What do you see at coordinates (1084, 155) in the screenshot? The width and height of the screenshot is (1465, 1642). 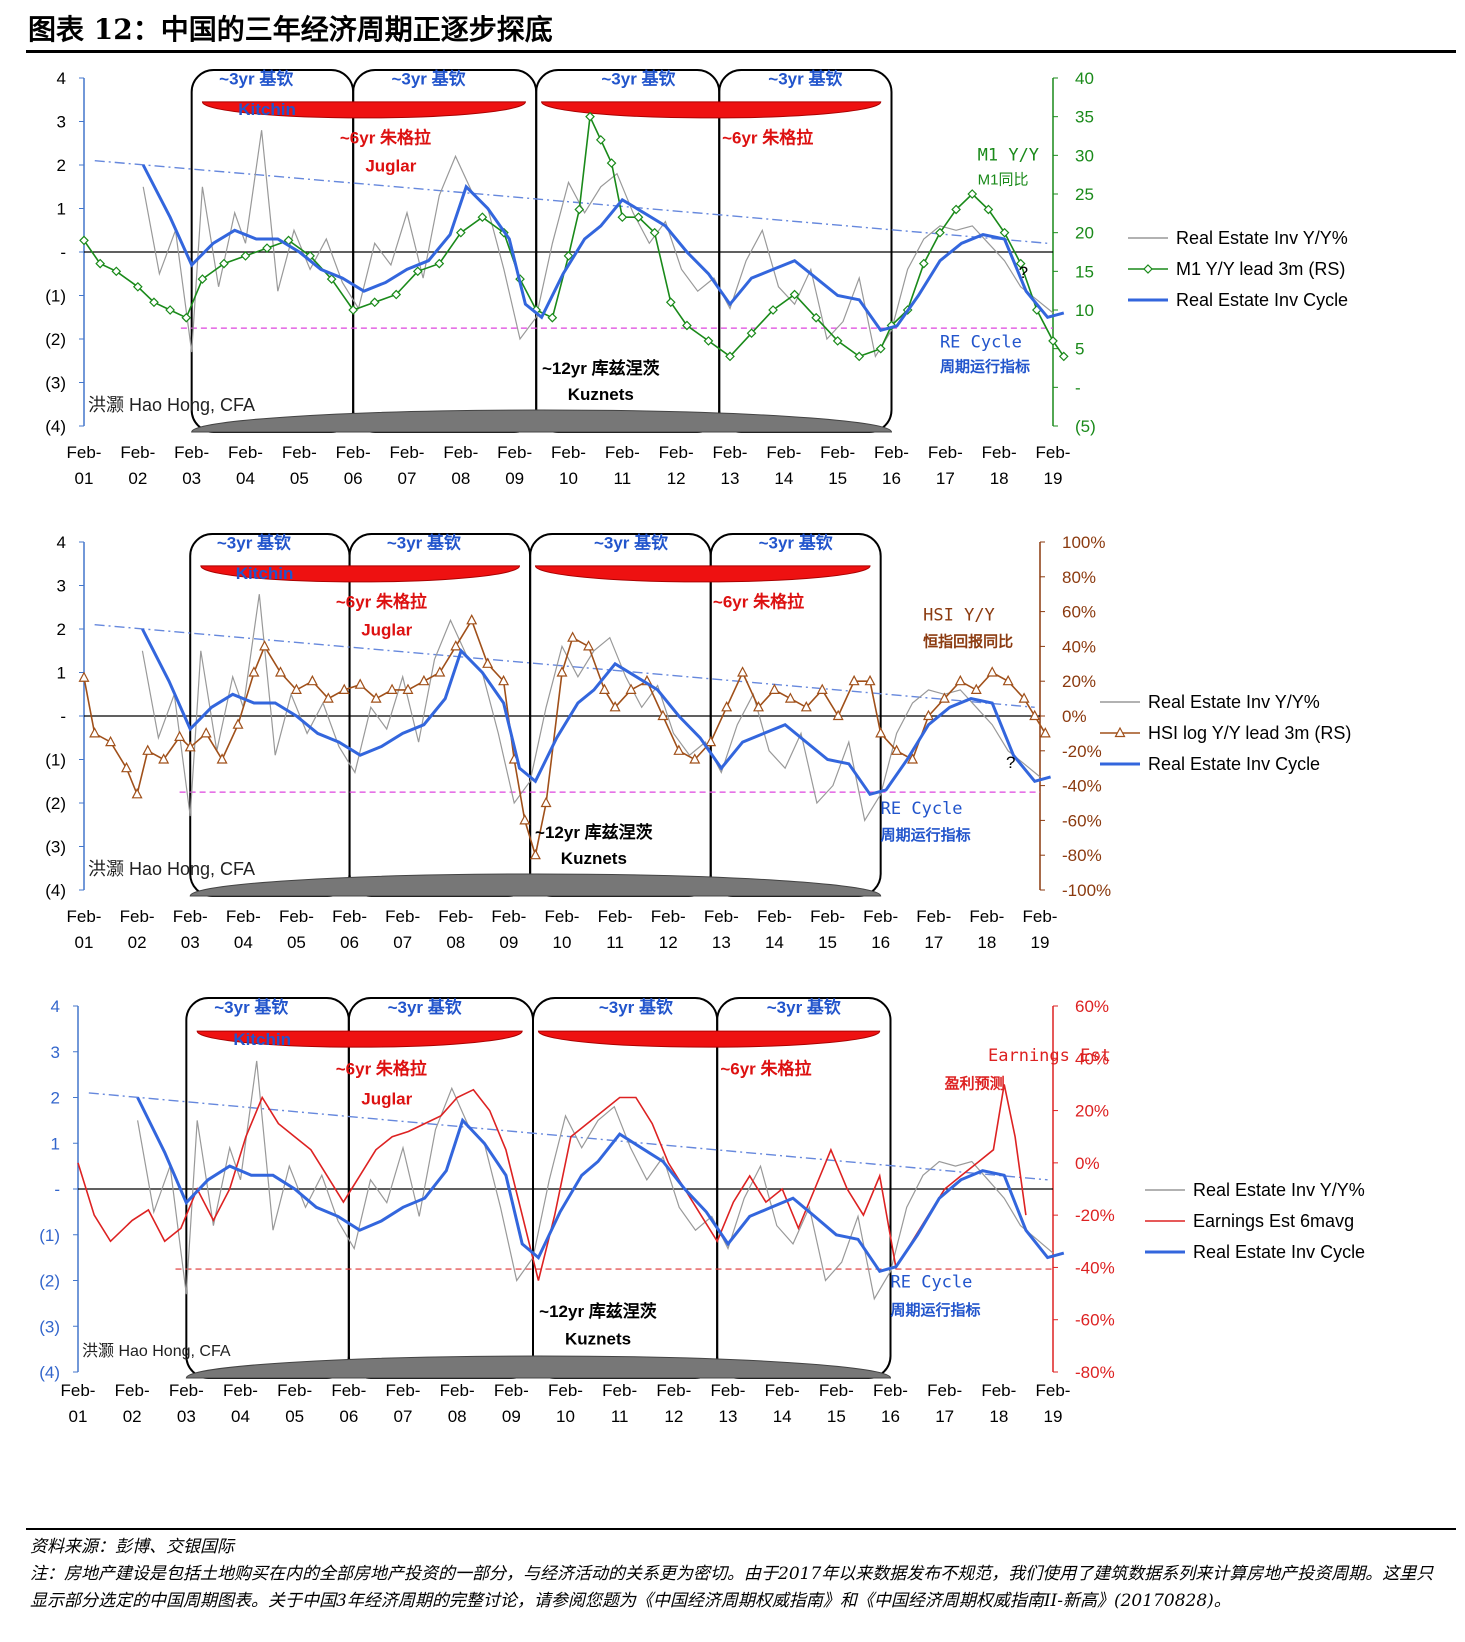 I see `right-tick-label: 30` at bounding box center [1084, 155].